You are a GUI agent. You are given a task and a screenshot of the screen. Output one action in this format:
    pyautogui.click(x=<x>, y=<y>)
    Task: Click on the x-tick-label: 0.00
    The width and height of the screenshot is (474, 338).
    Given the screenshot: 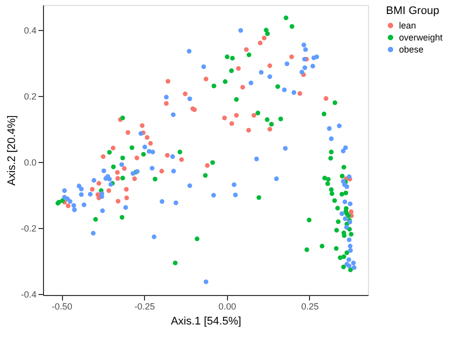 What is the action you would take?
    pyautogui.click(x=227, y=307)
    